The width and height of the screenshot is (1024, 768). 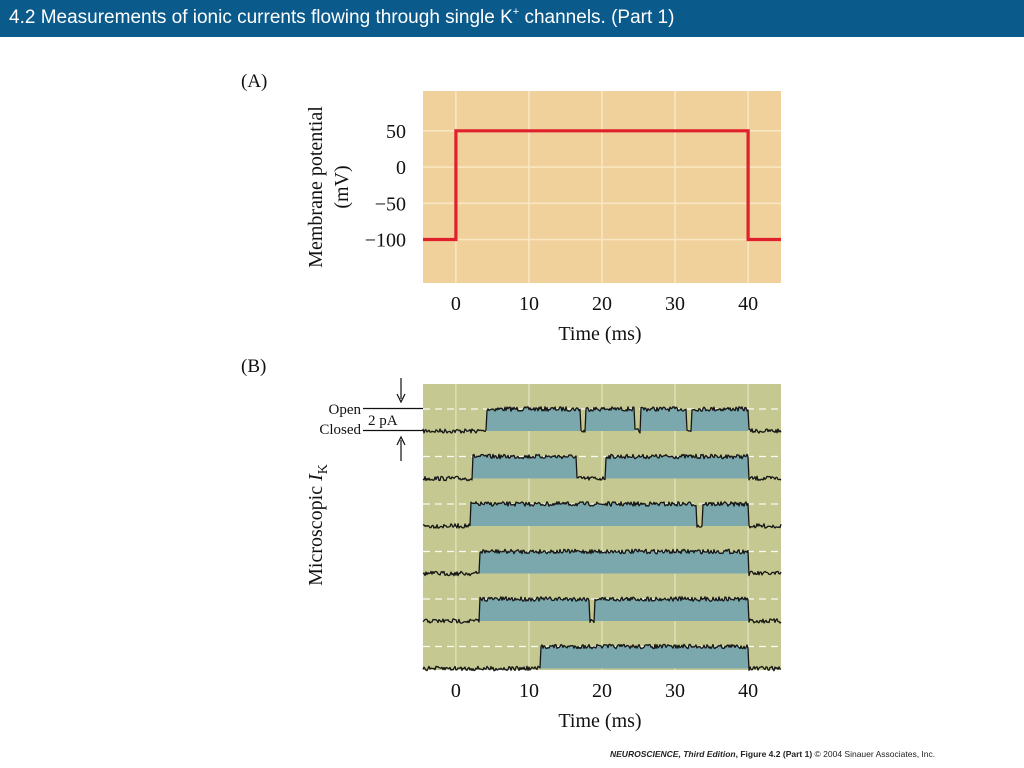 I want to click on panel-a-y-label-line1: Membrane potential, so click(x=316, y=187).